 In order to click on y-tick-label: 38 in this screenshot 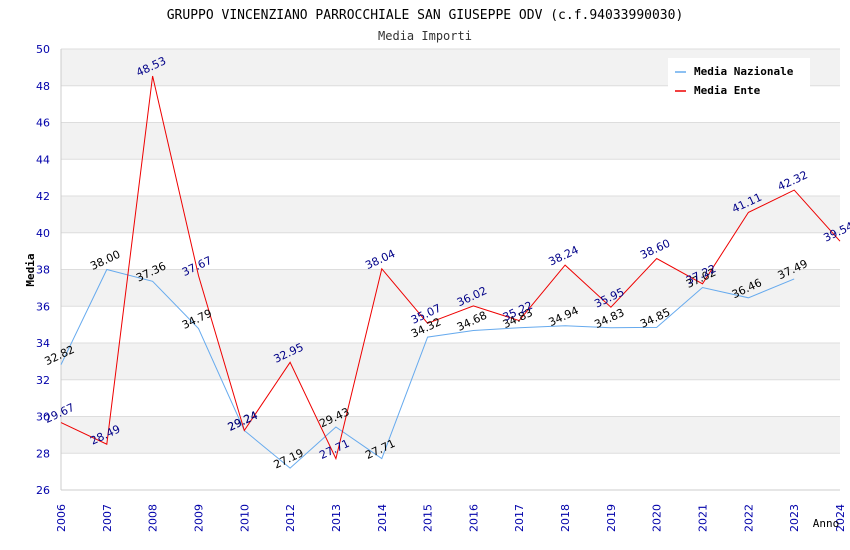, I will do `click(43, 270)`.